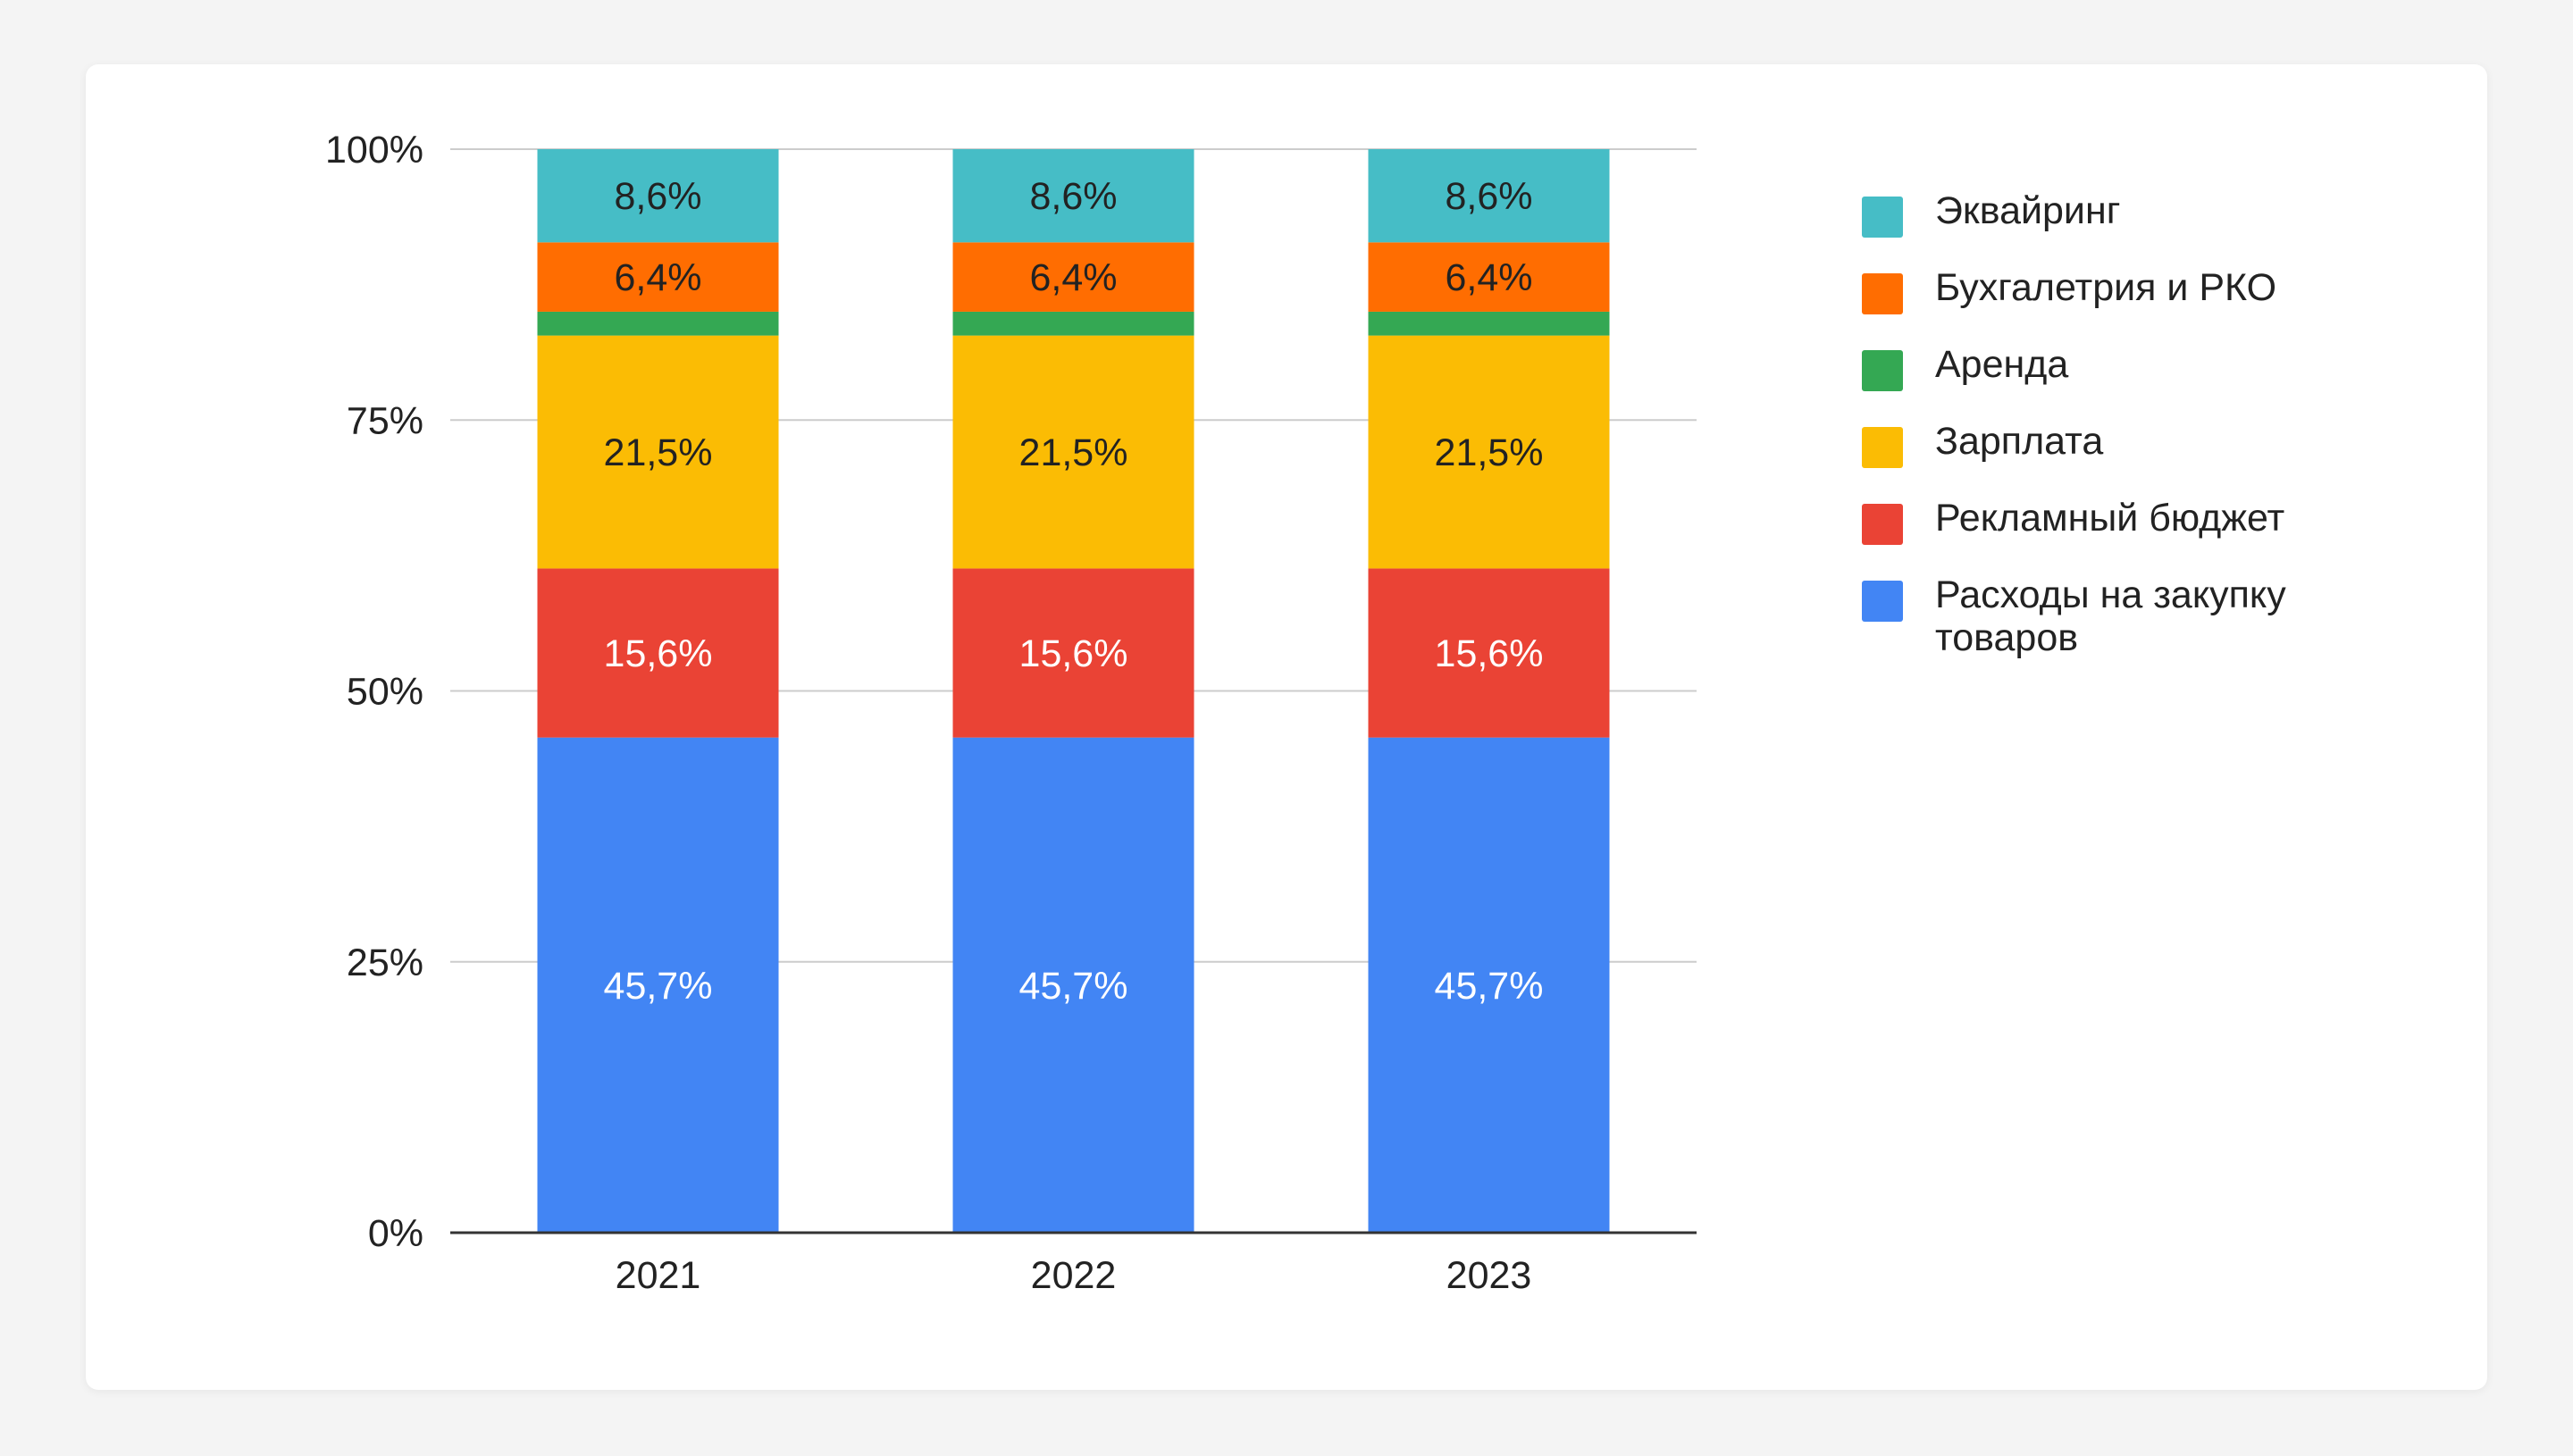  I want to click on legend-label: Эквайринг, so click(2028, 210).